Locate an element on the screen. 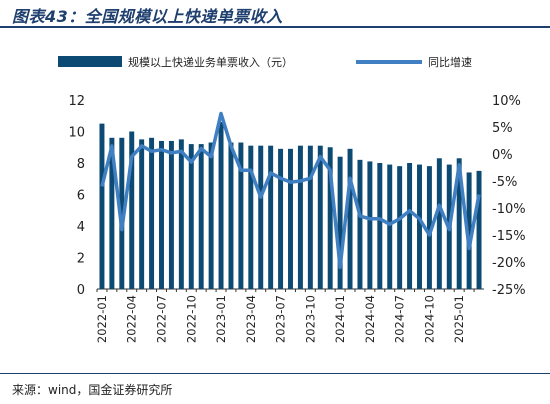 This screenshot has width=550, height=404. source-note: 来源：wind，国金证券研究所 is located at coordinates (92, 390).